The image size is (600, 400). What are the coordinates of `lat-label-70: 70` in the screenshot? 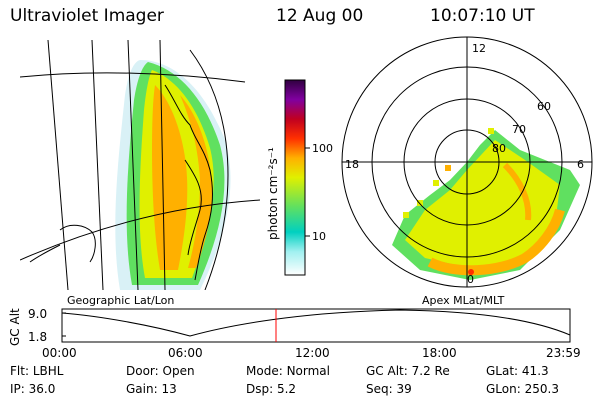 It's located at (519, 129).